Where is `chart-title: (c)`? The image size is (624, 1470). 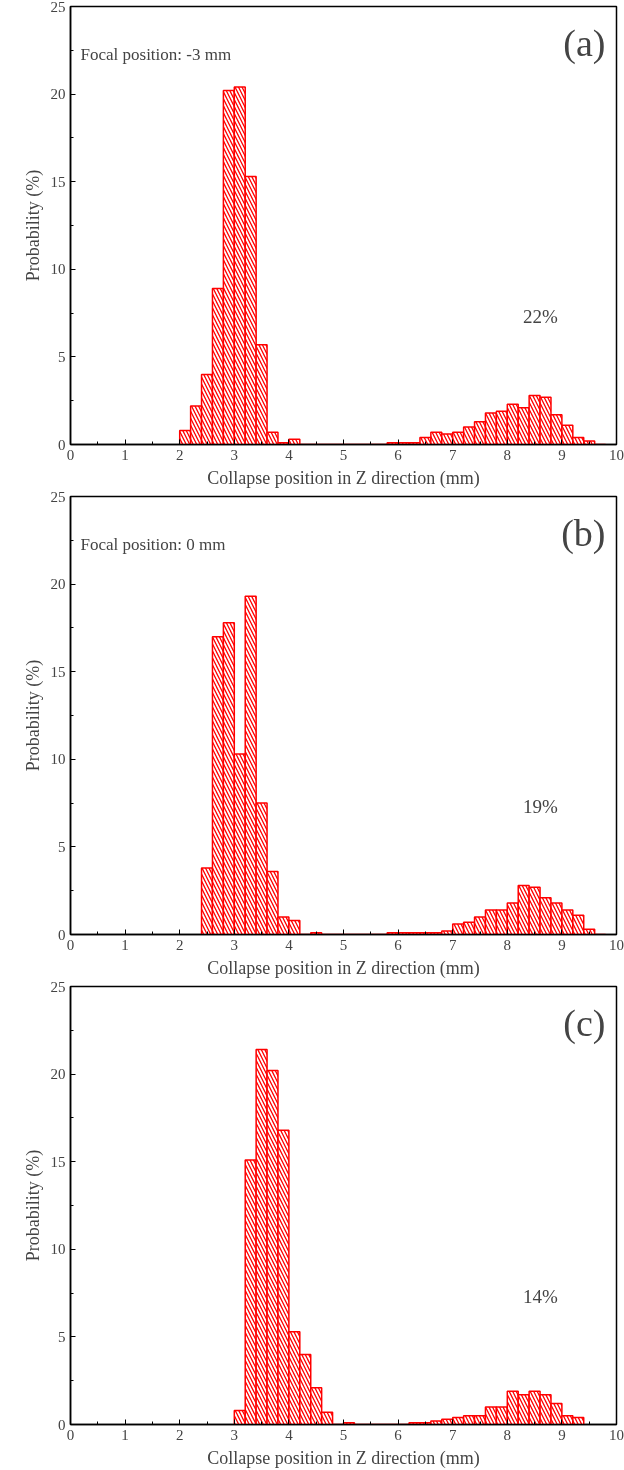
chart-title: (c) is located at coordinates (584, 1023).